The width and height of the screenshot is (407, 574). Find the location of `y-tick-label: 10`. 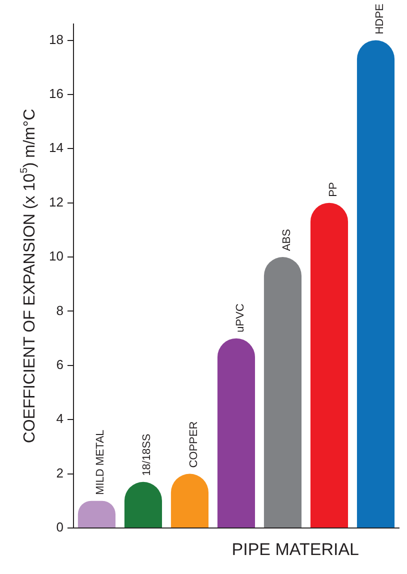

y-tick-label: 10 is located at coordinates (56, 256).